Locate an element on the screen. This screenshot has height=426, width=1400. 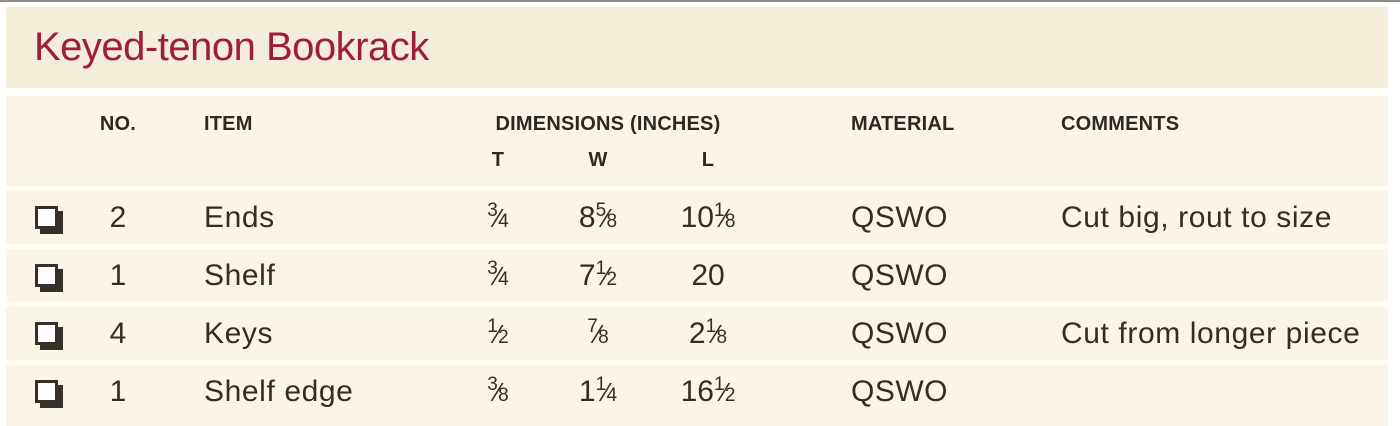
cell-dimension-w: 7⁄8 is located at coordinates (598, 332).